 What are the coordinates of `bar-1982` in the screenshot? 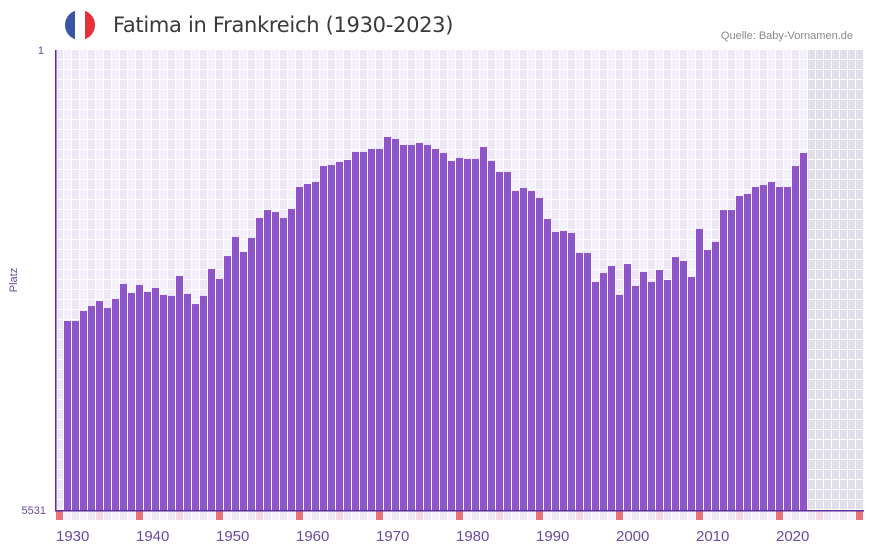 It's located at (475, 334).